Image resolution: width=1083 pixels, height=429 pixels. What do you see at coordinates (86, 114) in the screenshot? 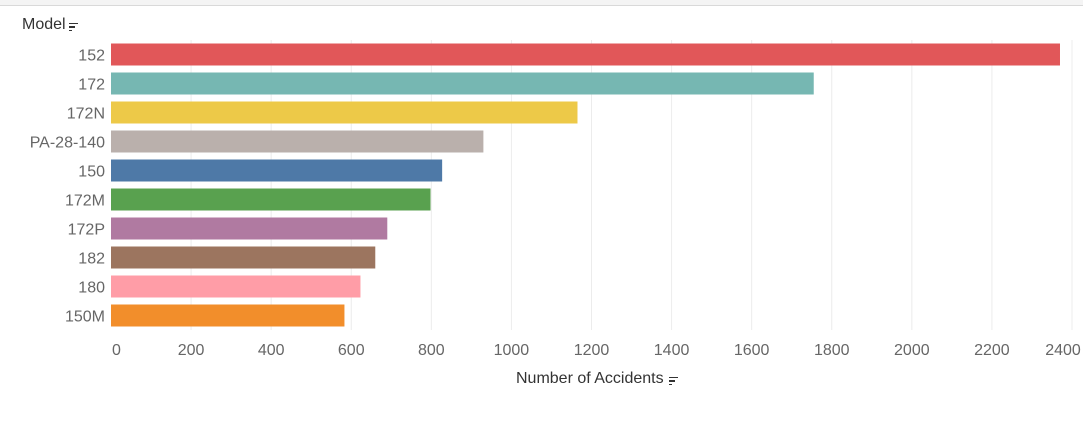
I see `category-label: 172N` at bounding box center [86, 114].